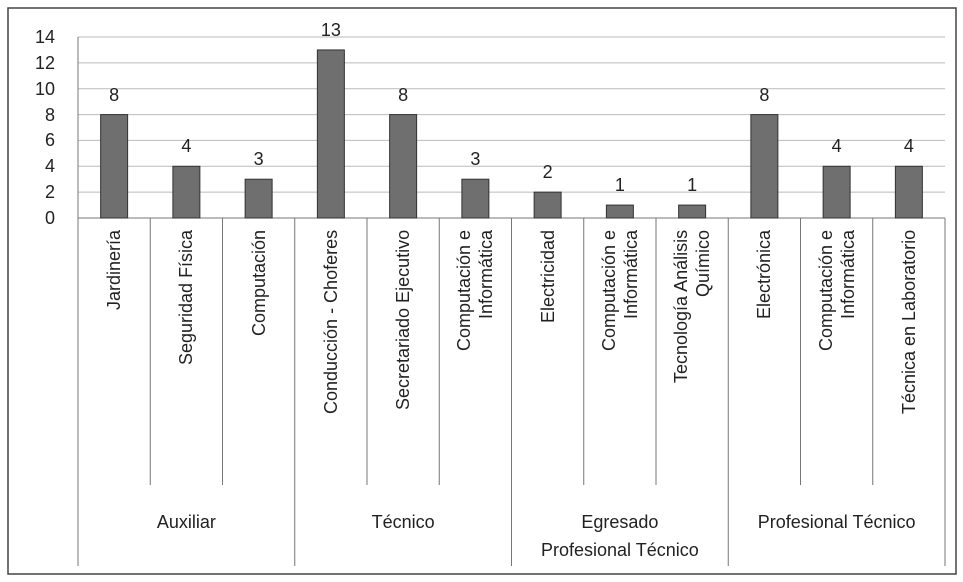 The width and height of the screenshot is (963, 582). I want to click on group-label: Auxiliar, so click(186, 522).